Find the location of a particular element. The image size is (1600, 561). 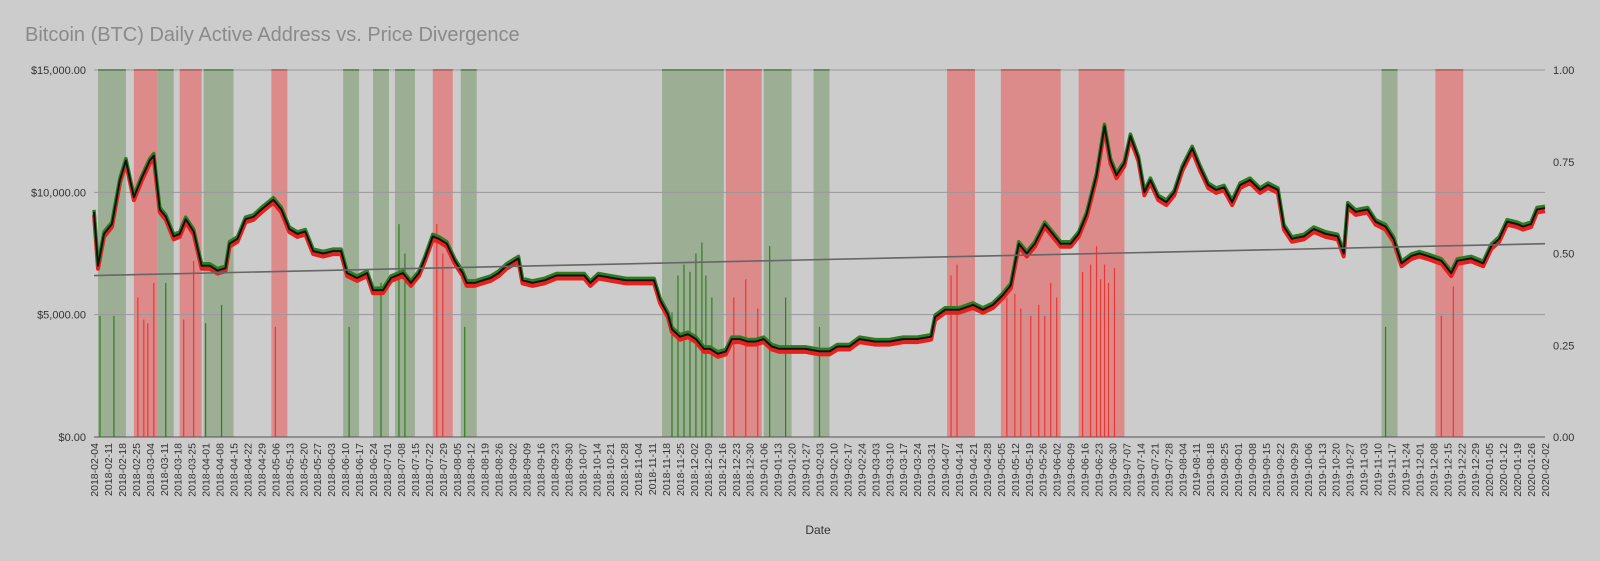

x-tick-label: 2019-08-04 is located at coordinates (1183, 470).